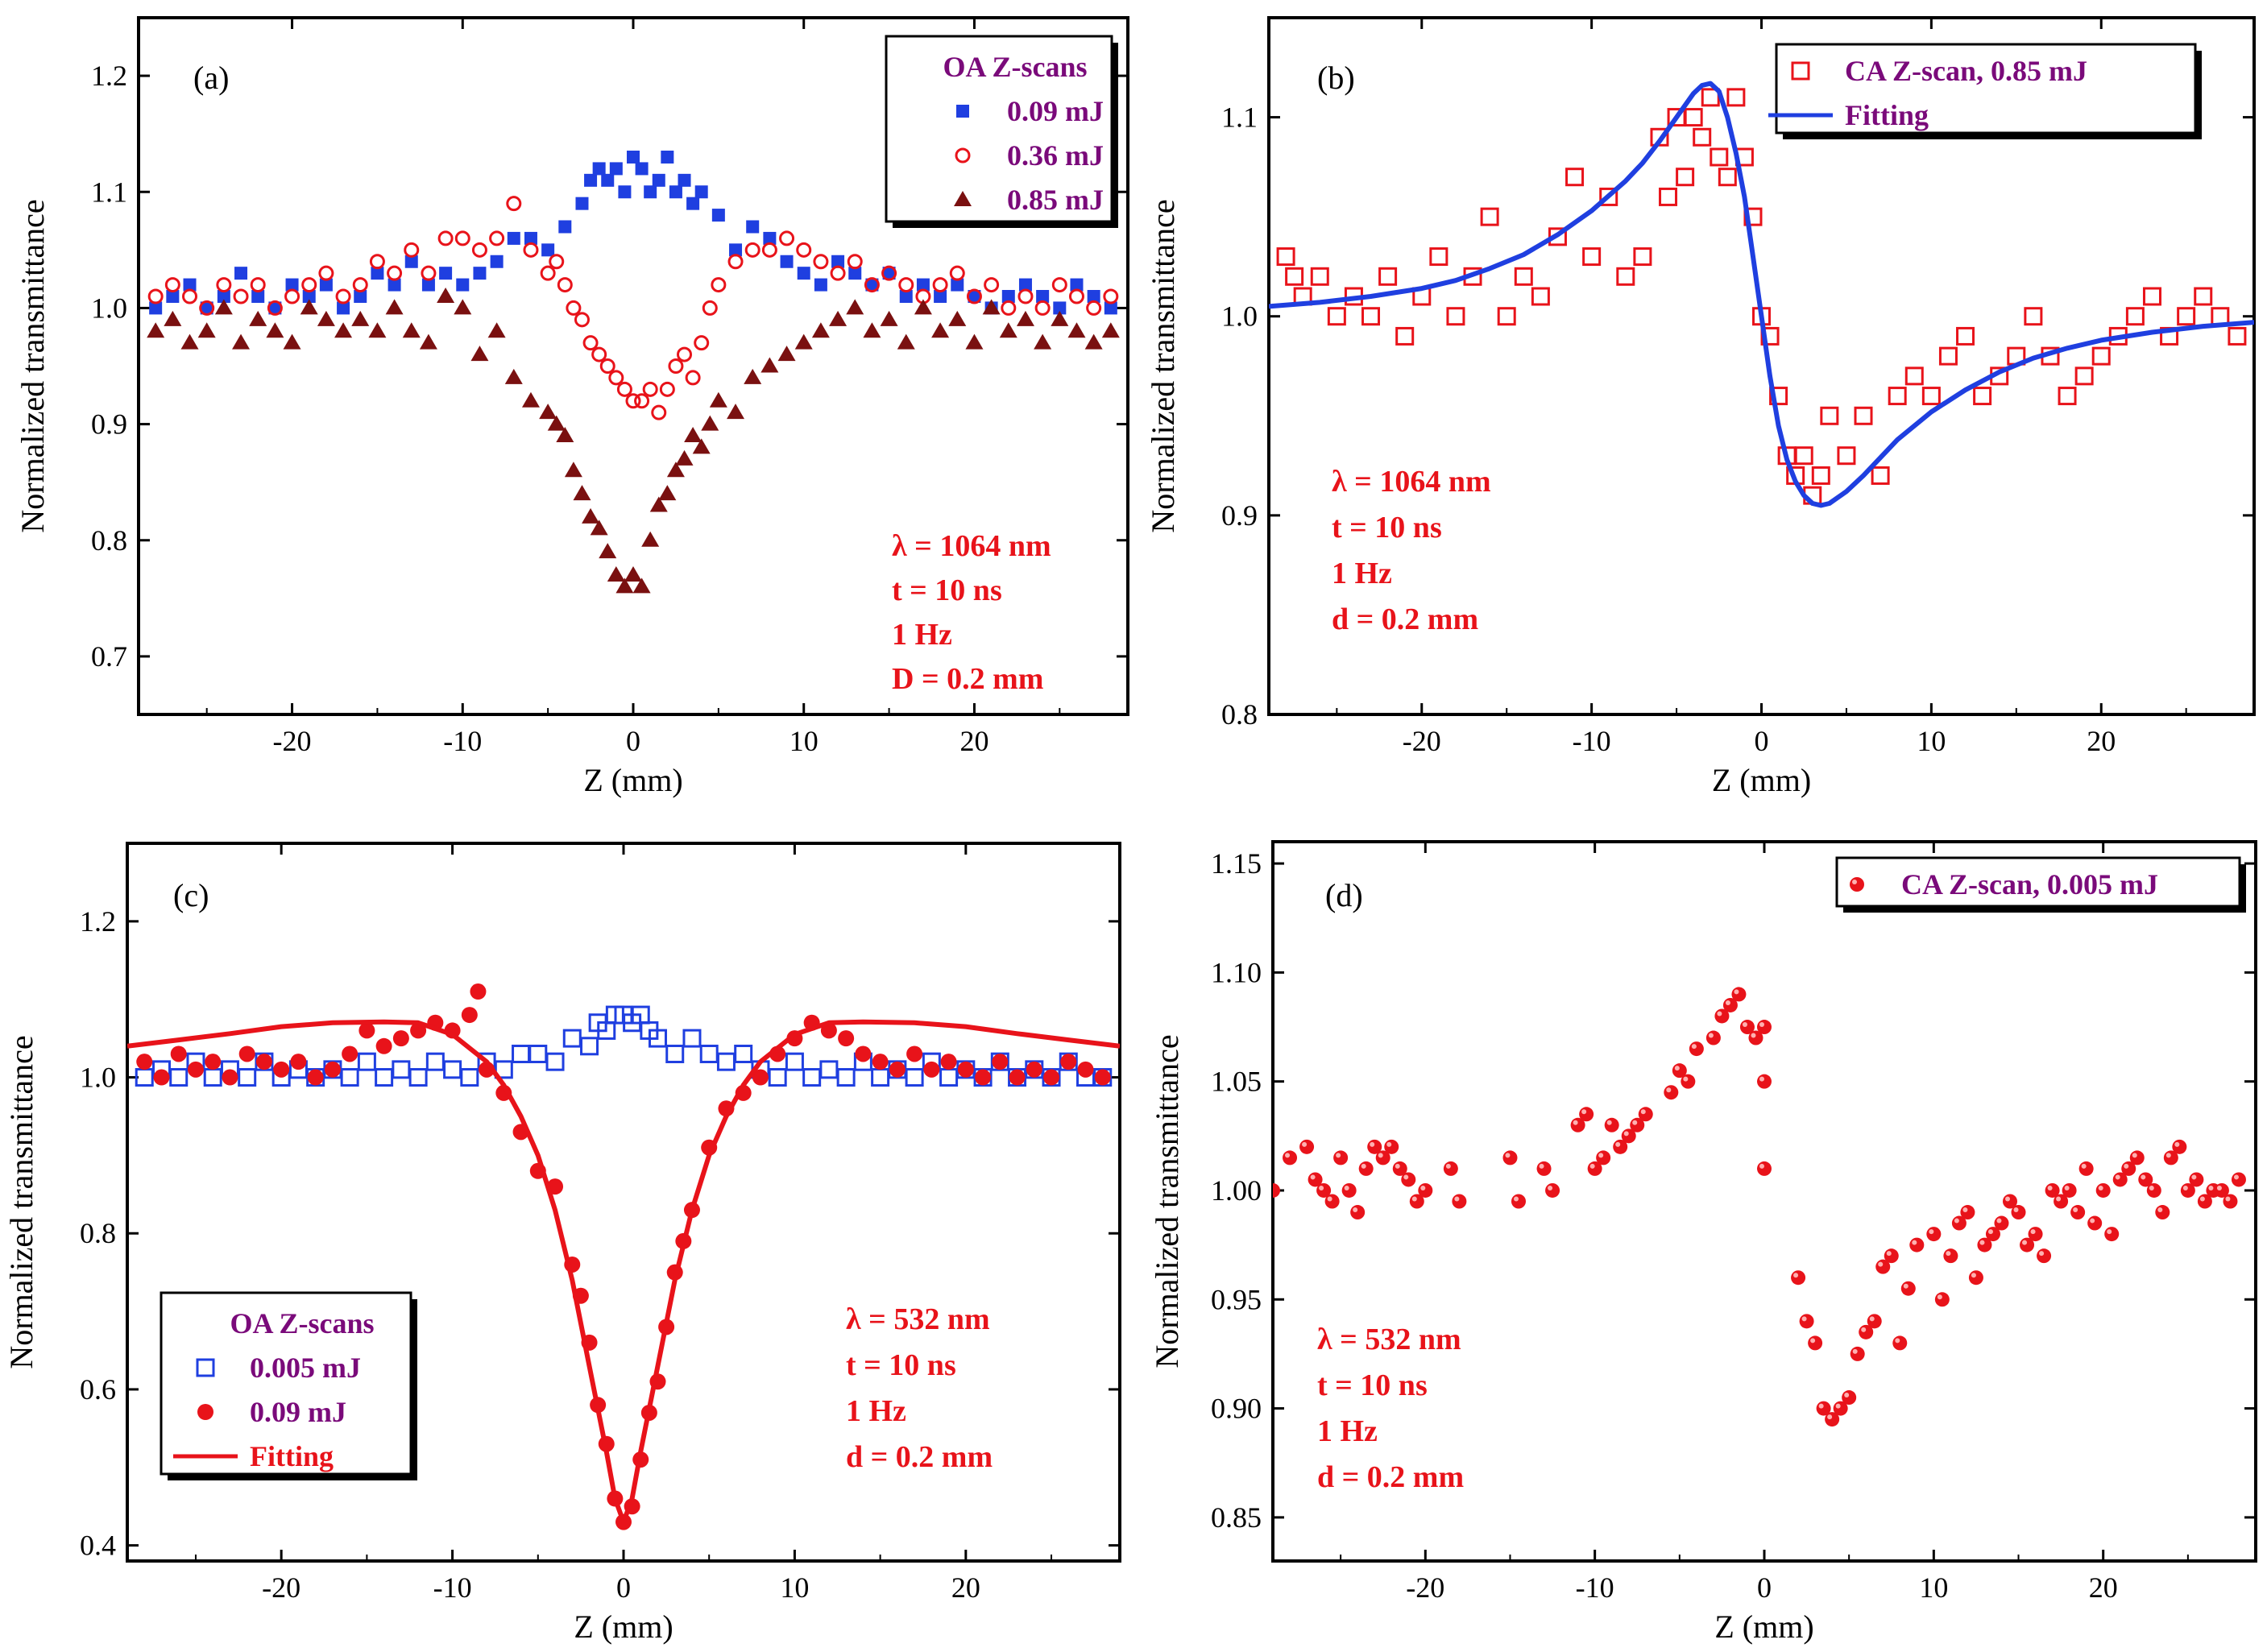 This screenshot has width=2267, height=1652. I want to click on fit-curve, so click(1762, 294).